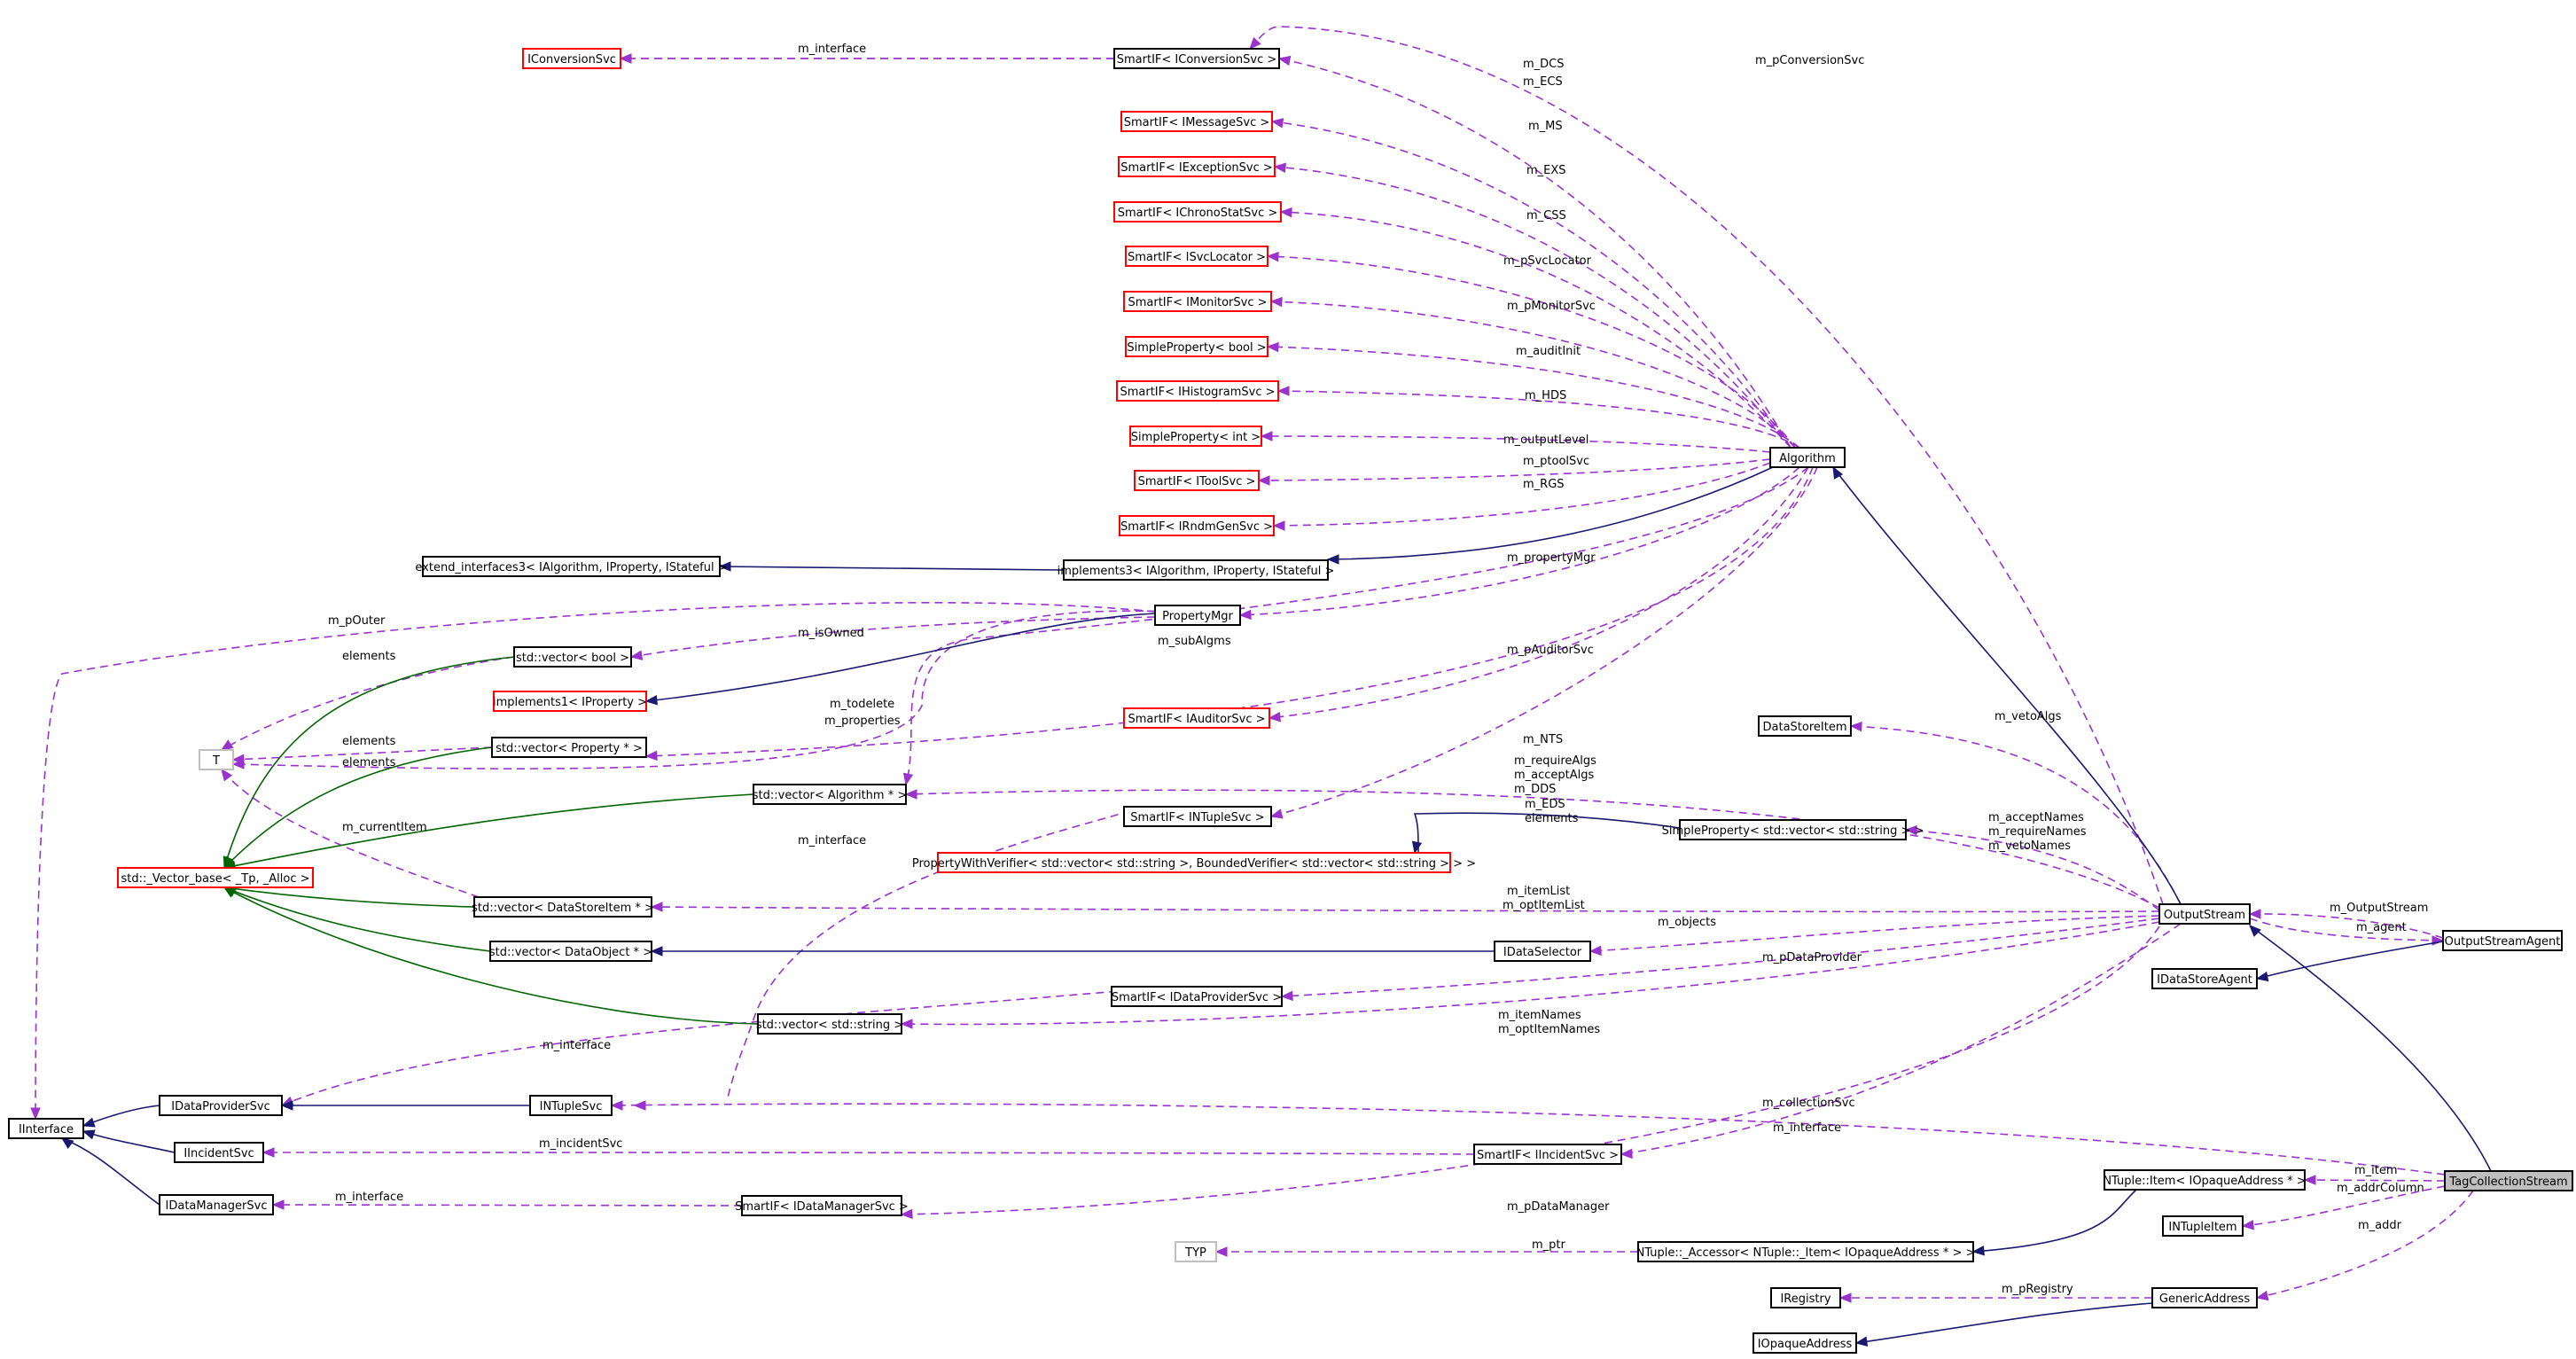  What do you see at coordinates (2380, 1225) in the screenshot?
I see `edge-label: m_addr` at bounding box center [2380, 1225].